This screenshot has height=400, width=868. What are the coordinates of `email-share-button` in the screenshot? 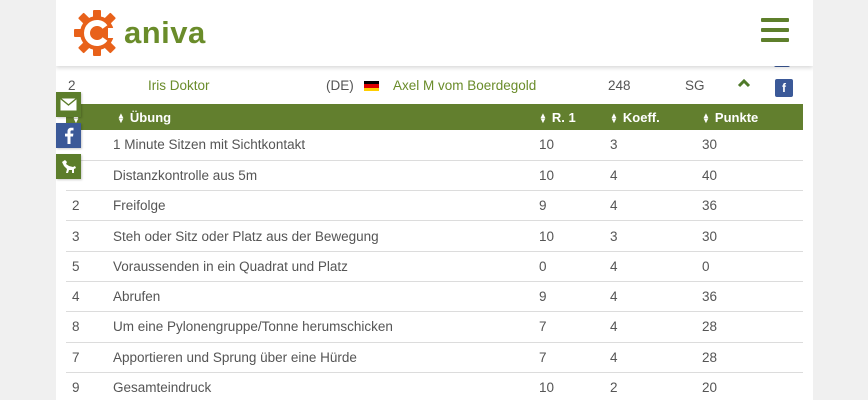 It's located at (68, 104).